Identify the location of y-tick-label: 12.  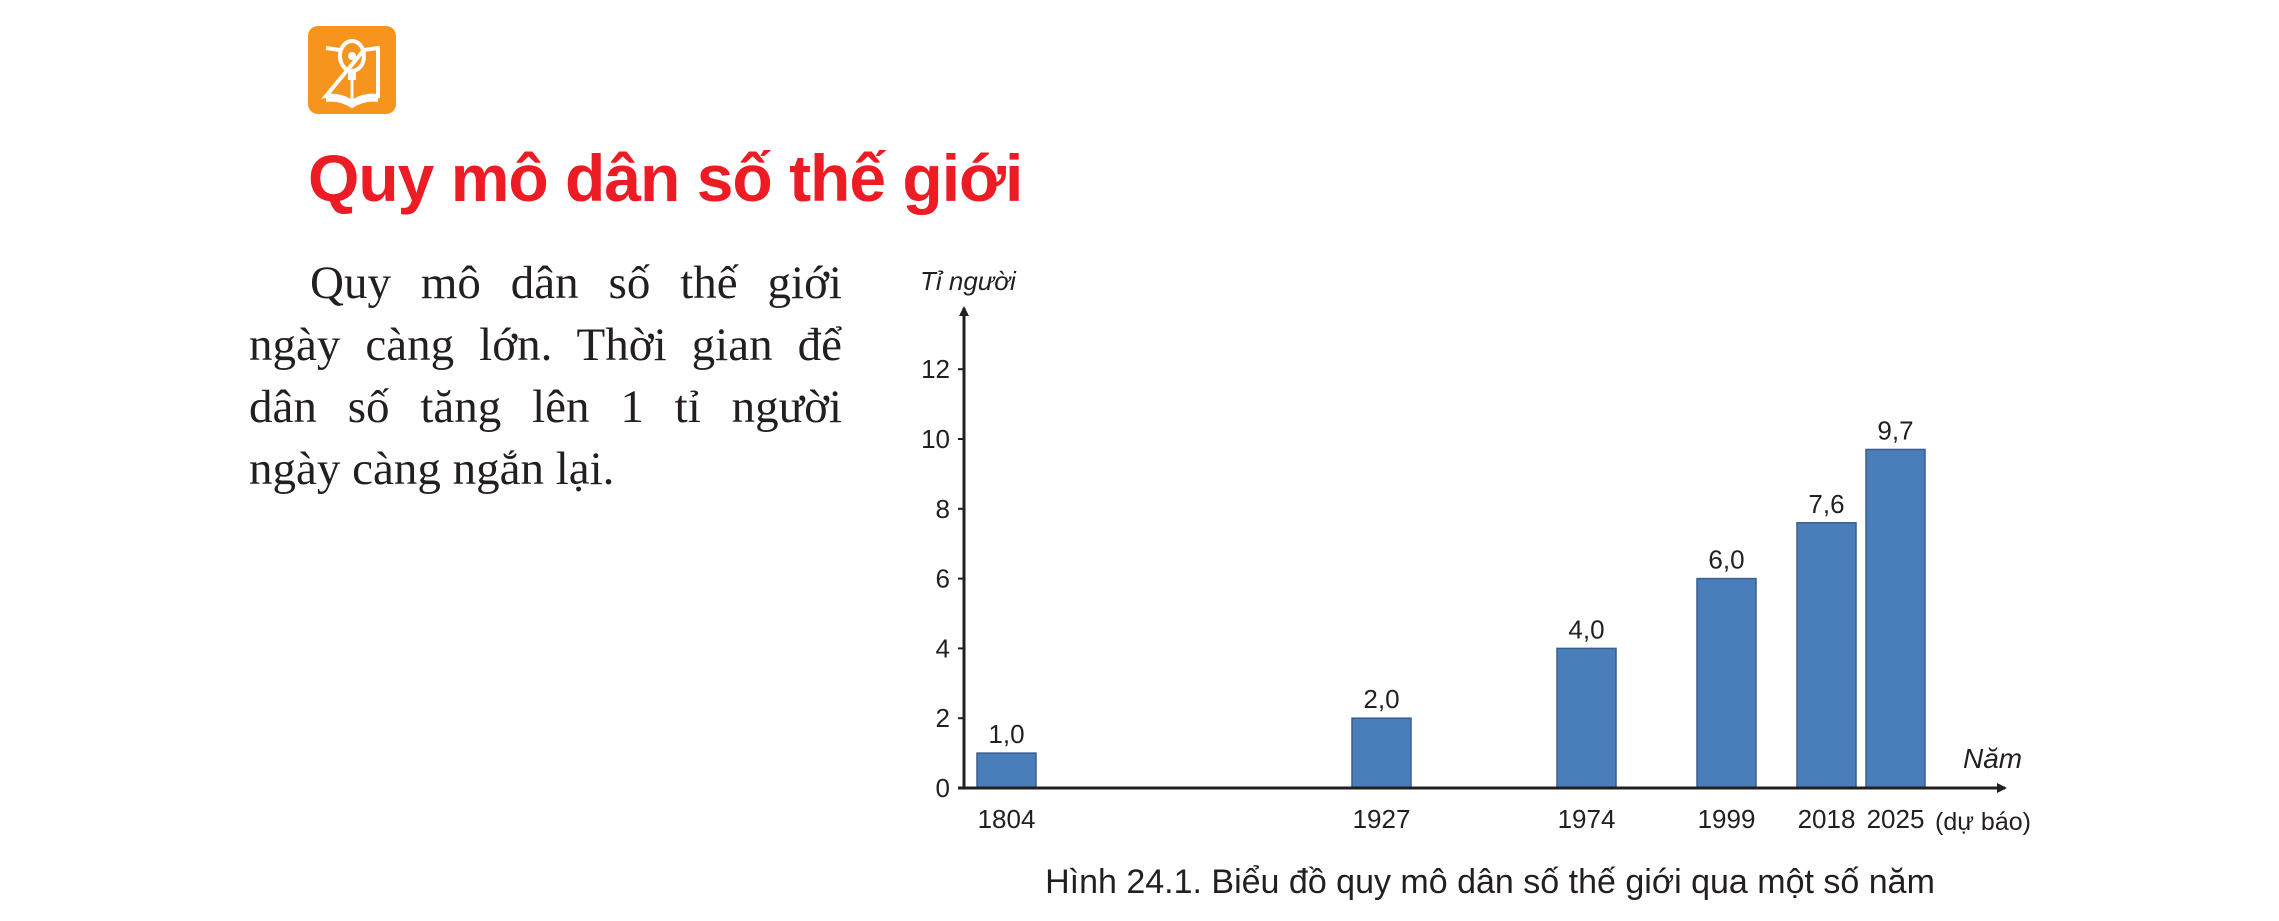
(935, 369).